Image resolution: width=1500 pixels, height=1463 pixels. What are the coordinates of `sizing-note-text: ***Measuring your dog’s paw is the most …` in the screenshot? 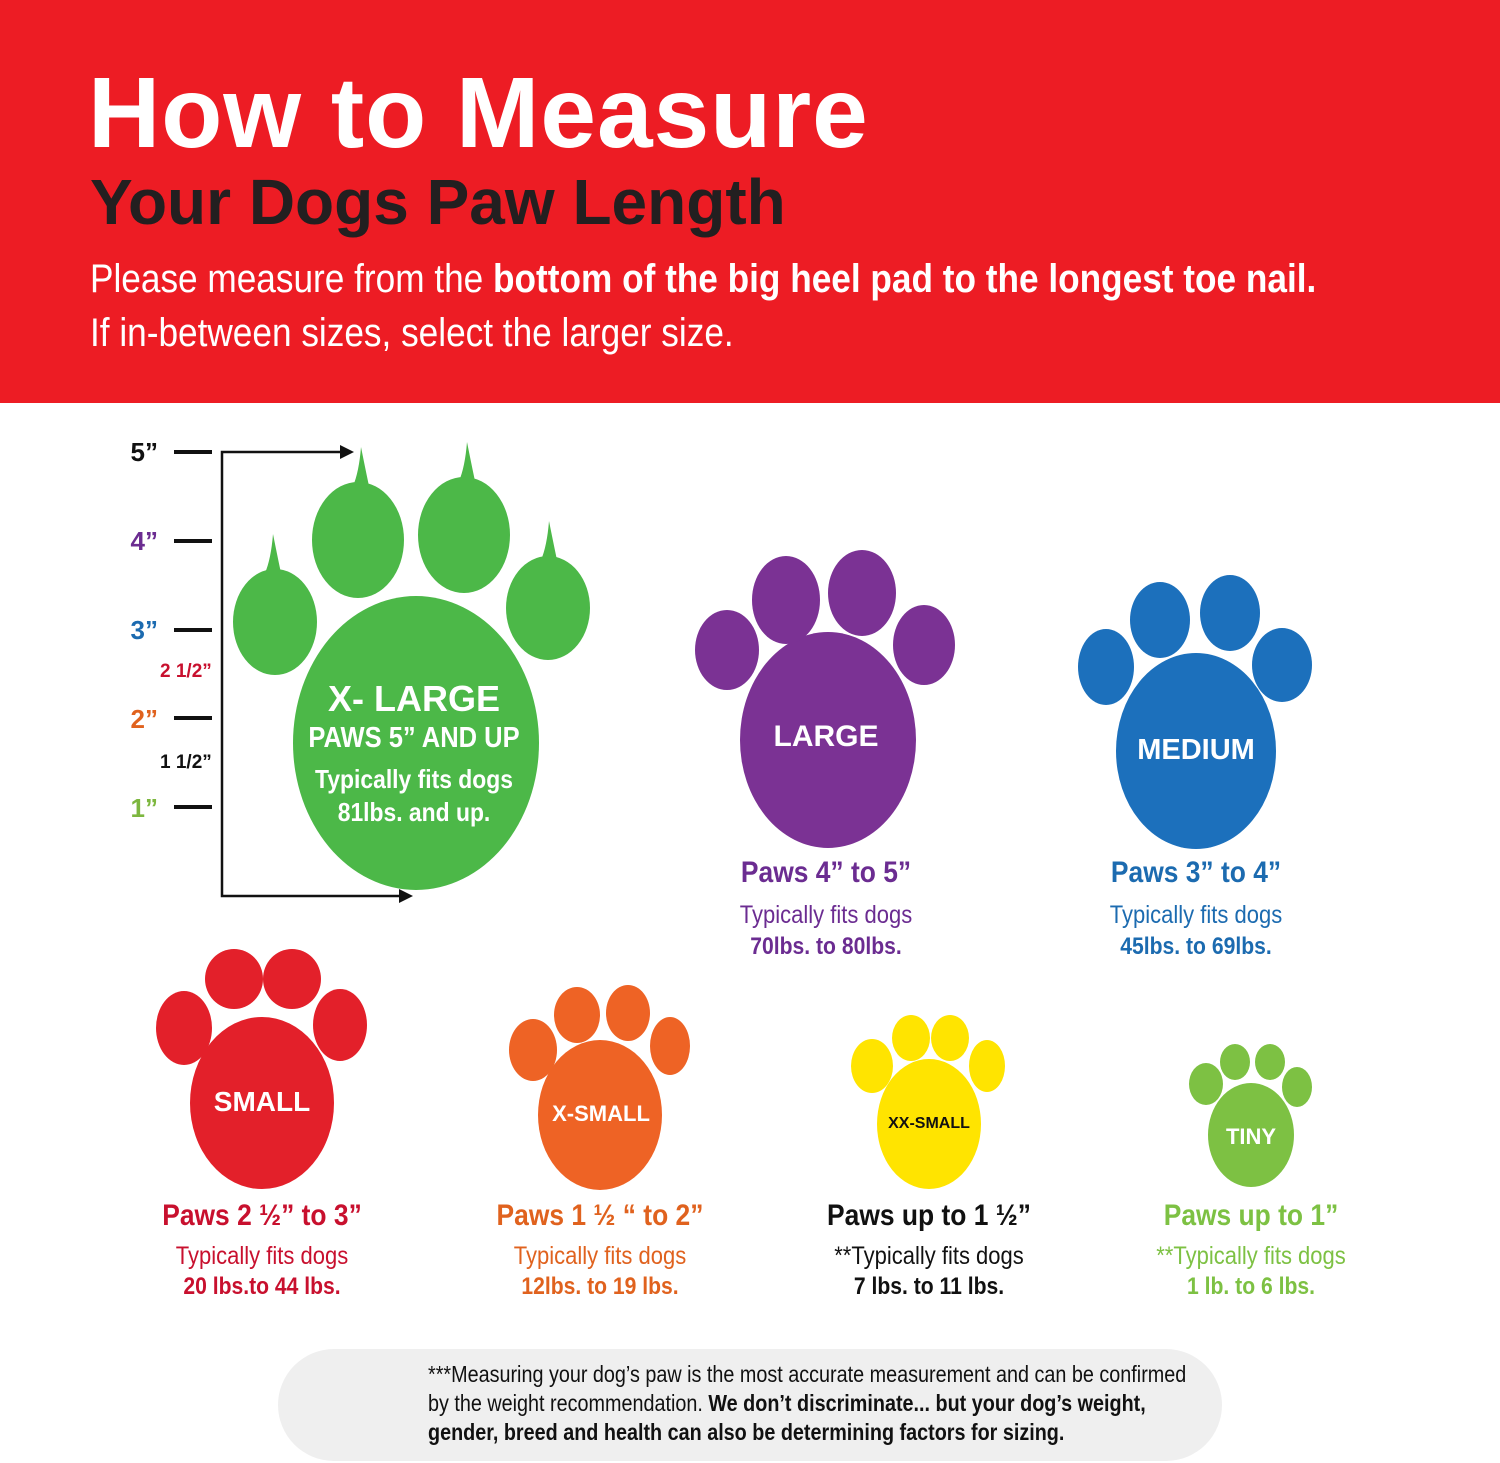 It's located at (810, 1403).